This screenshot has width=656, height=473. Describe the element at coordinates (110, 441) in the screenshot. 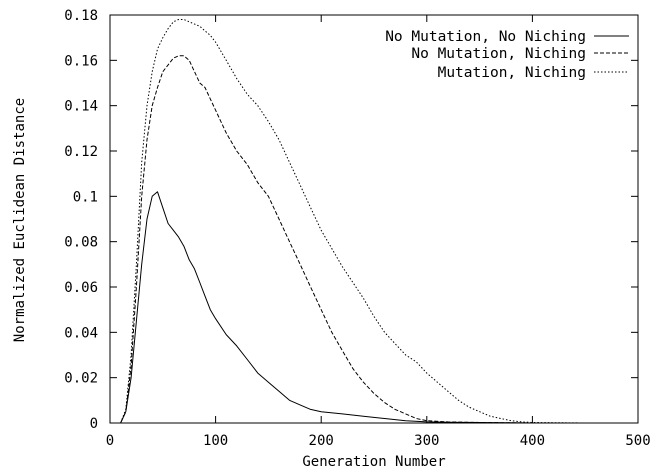

I see `x-tick-label: 0` at that location.